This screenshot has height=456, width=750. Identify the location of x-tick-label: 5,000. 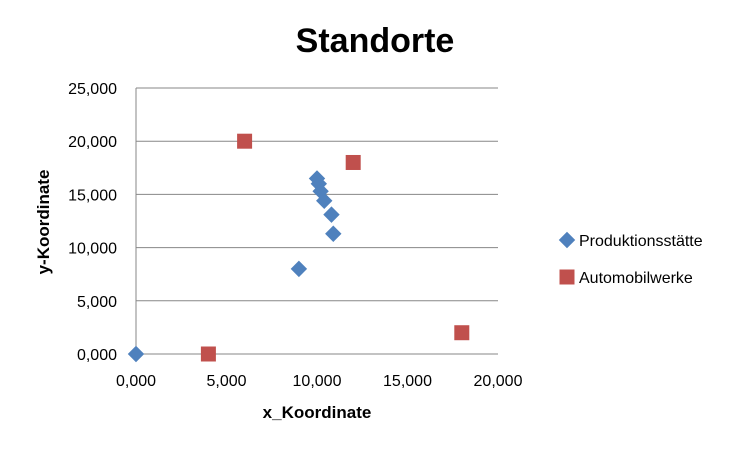
(226, 381).